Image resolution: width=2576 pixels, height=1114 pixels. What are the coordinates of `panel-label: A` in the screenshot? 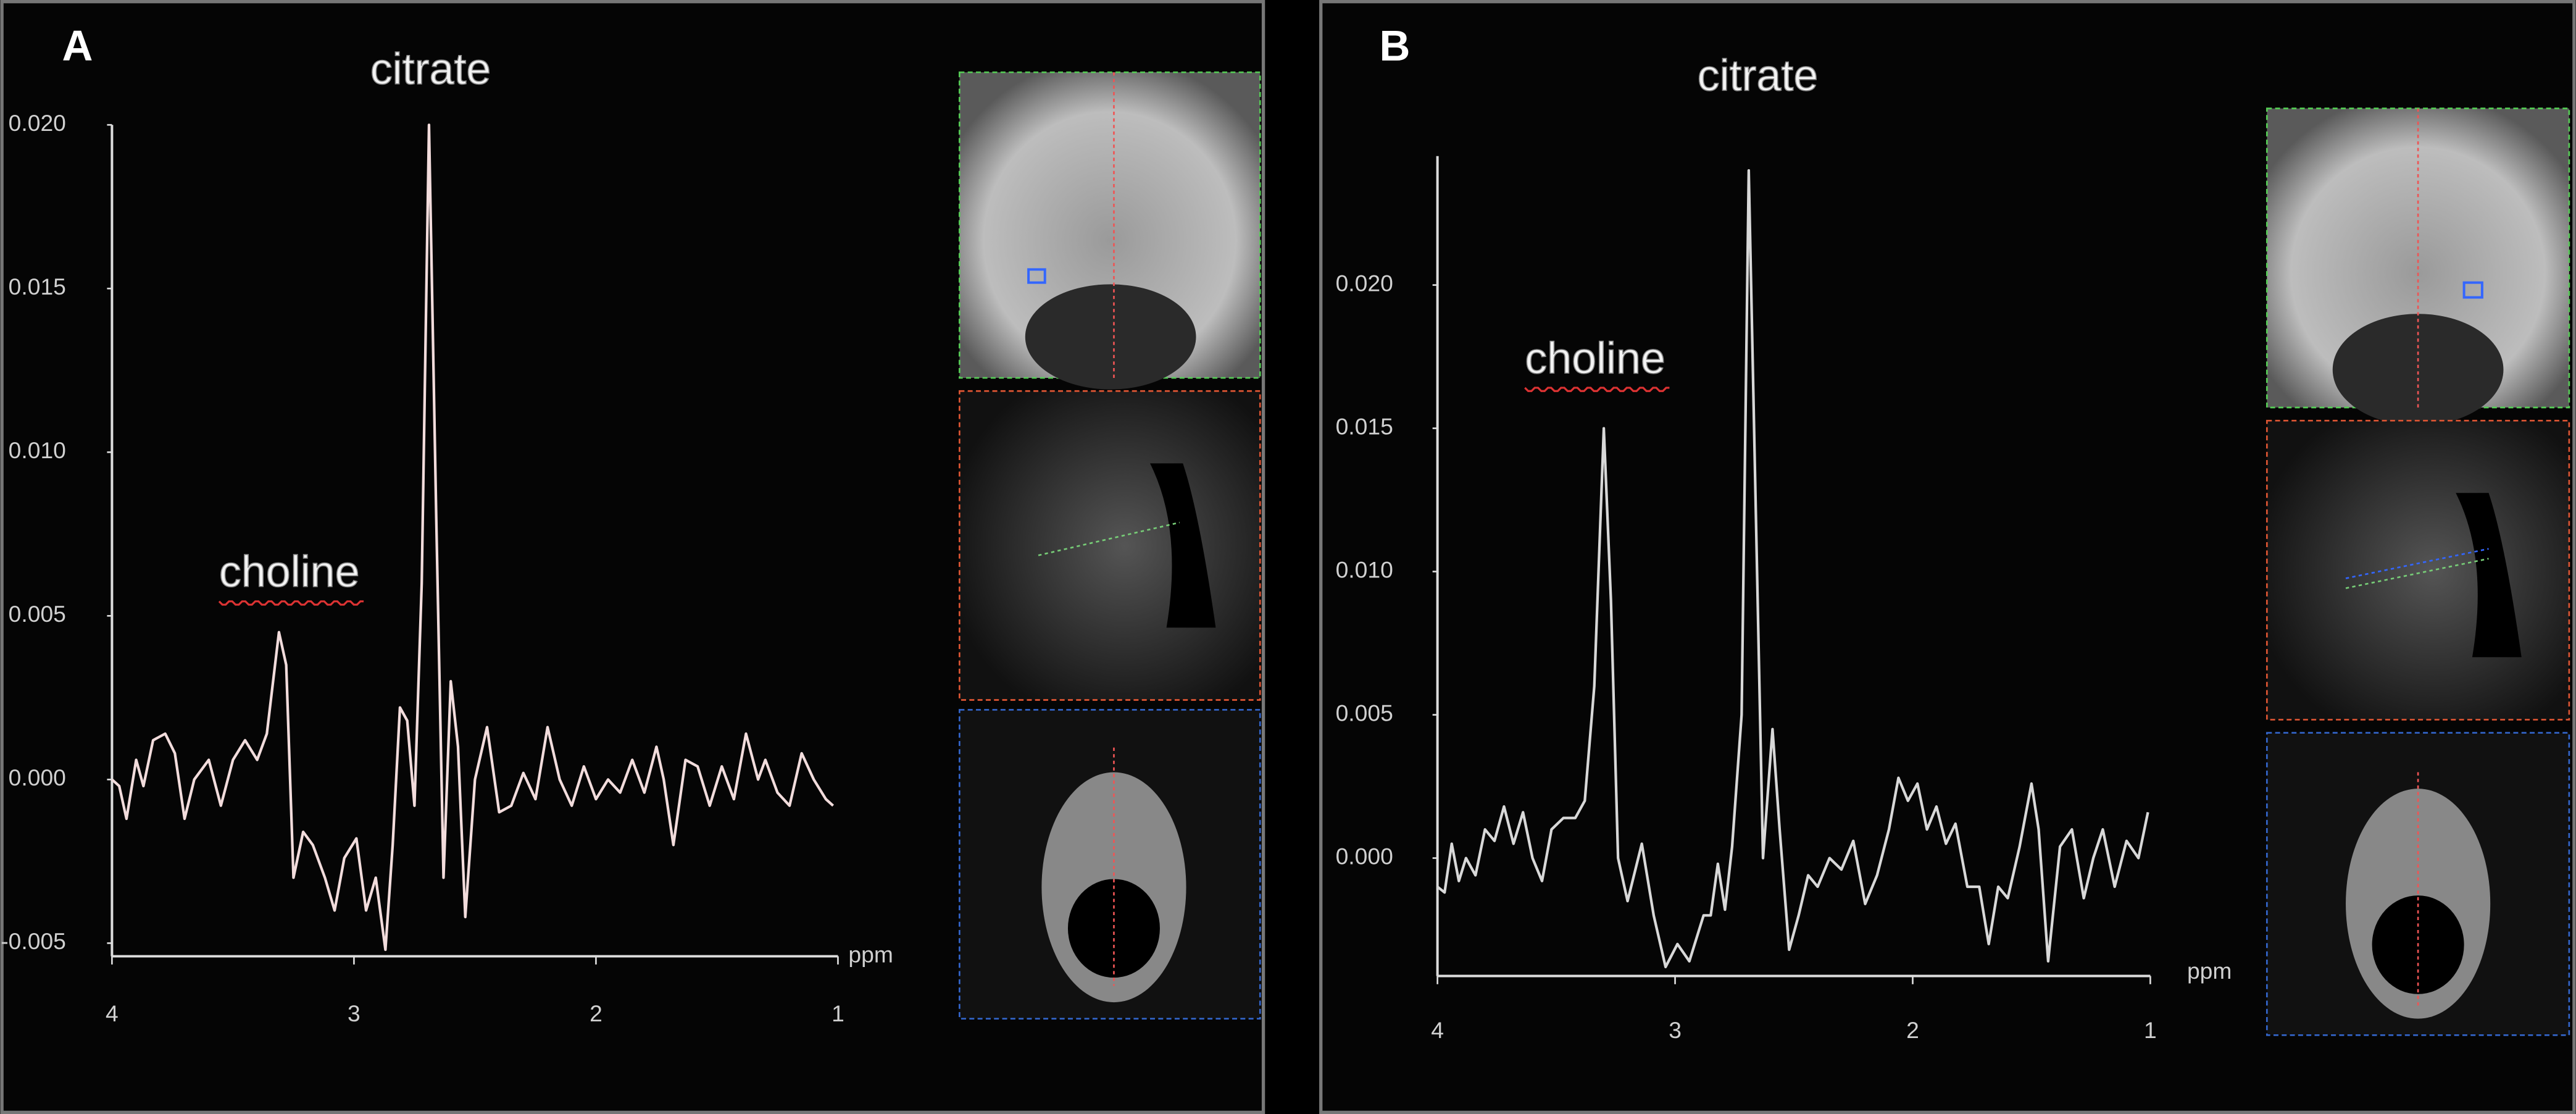 It's located at (77, 46).